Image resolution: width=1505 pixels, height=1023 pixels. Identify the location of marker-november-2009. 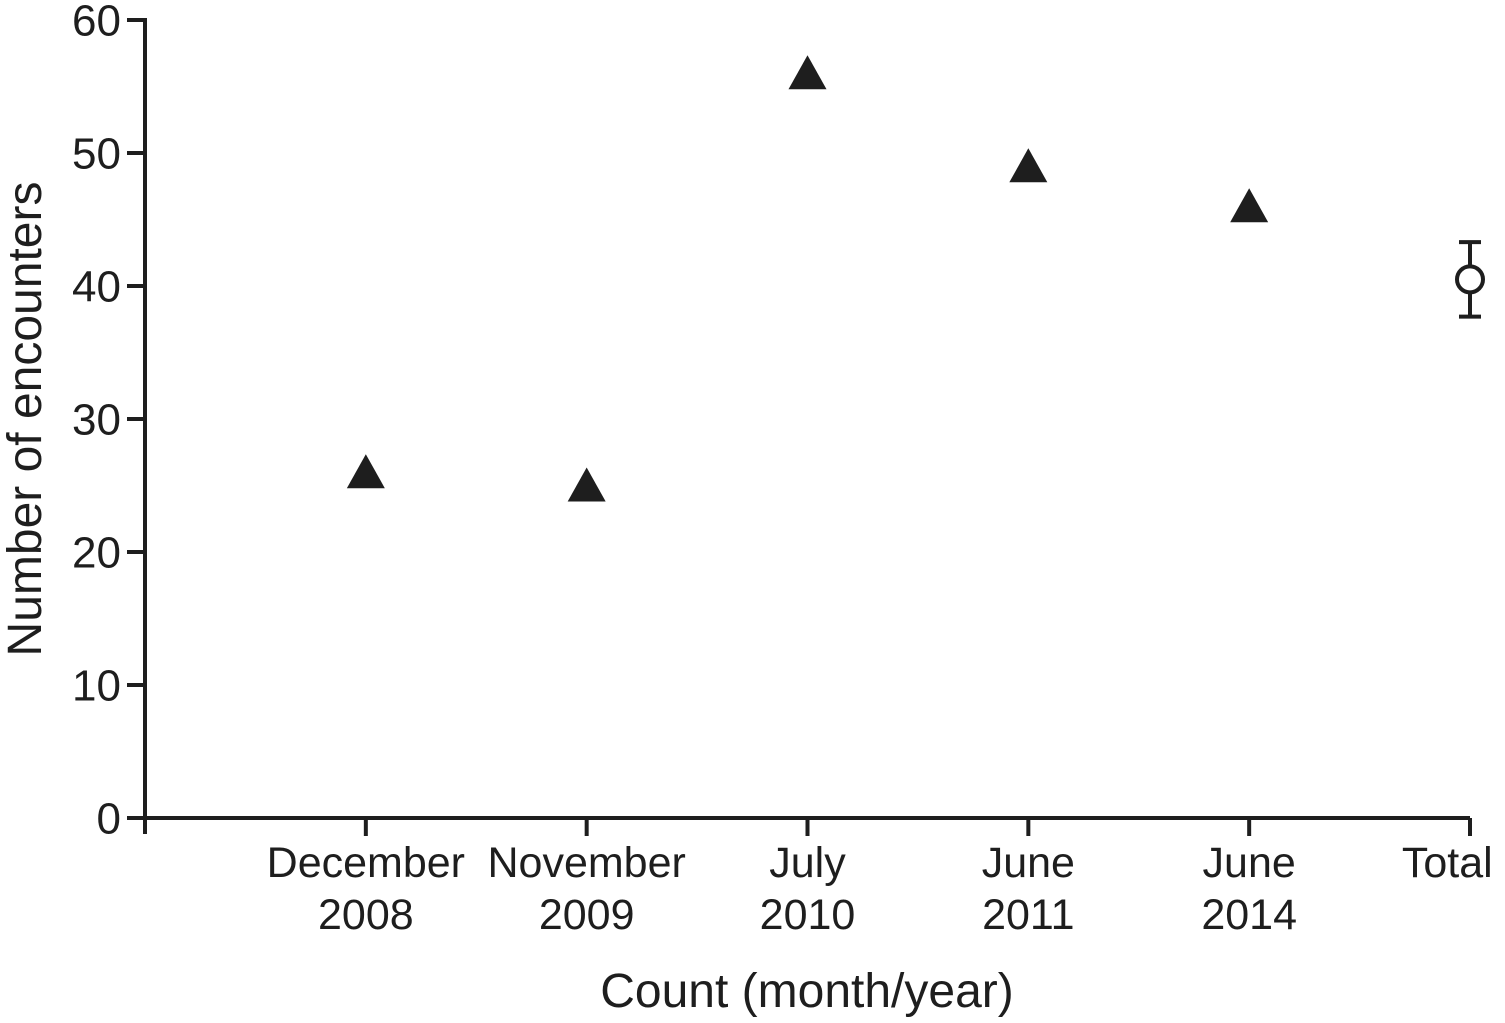
(586, 484).